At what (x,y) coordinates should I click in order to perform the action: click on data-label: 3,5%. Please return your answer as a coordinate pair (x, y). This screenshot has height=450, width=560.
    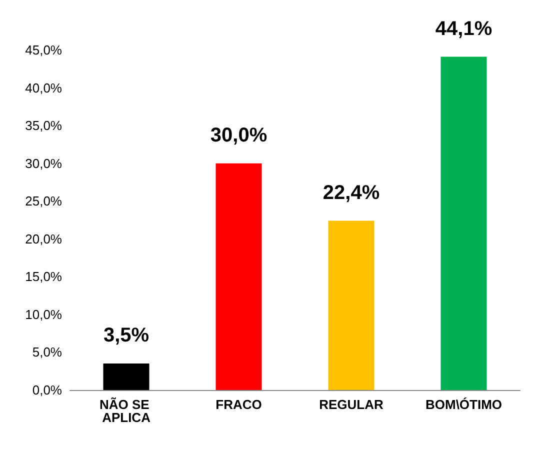
    Looking at the image, I should click on (126, 335).